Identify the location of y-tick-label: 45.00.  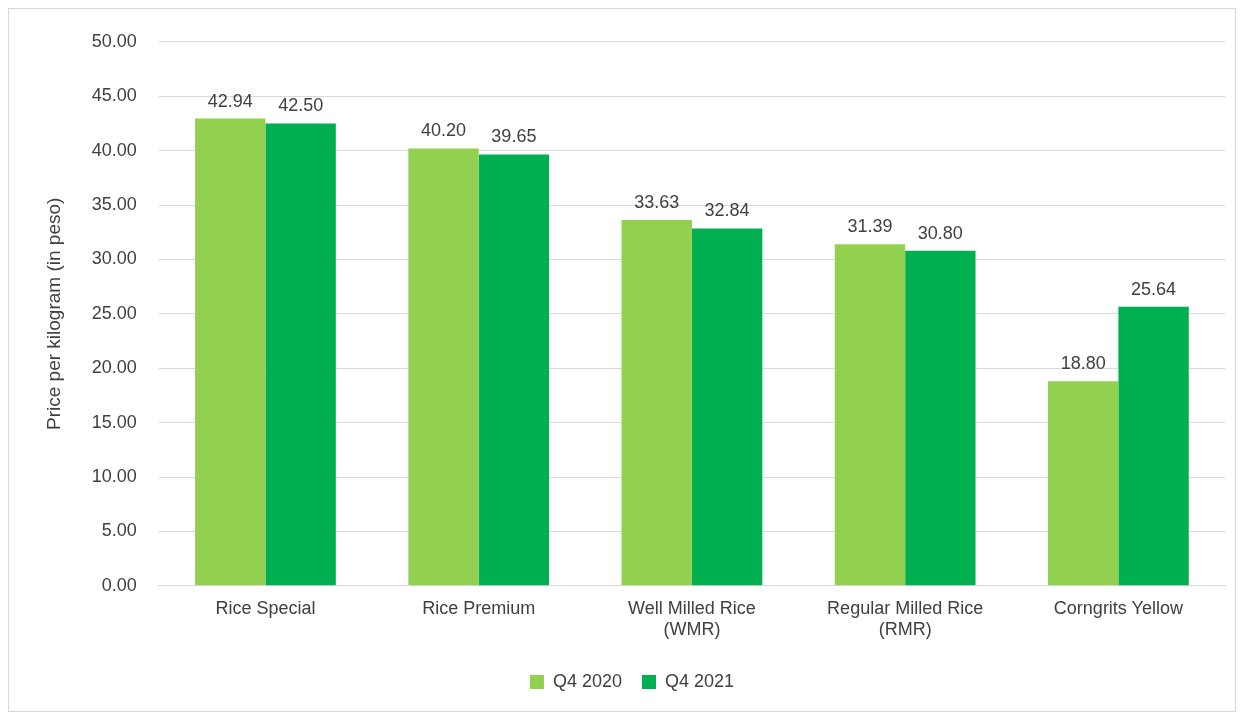
(114, 95).